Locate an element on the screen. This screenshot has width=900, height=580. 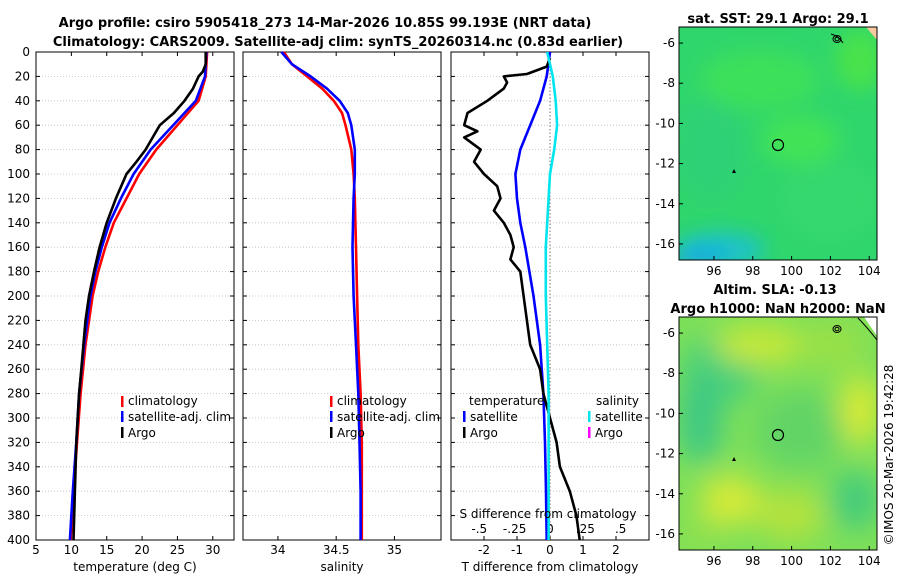
series-satellite-adj-clim is located at coordinates (321, 295).